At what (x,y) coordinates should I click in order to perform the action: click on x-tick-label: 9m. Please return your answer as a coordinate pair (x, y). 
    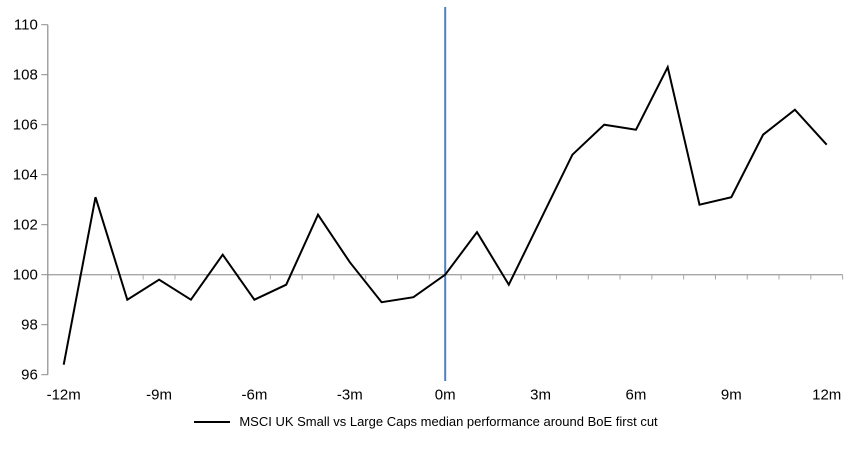
    Looking at the image, I should click on (731, 395).